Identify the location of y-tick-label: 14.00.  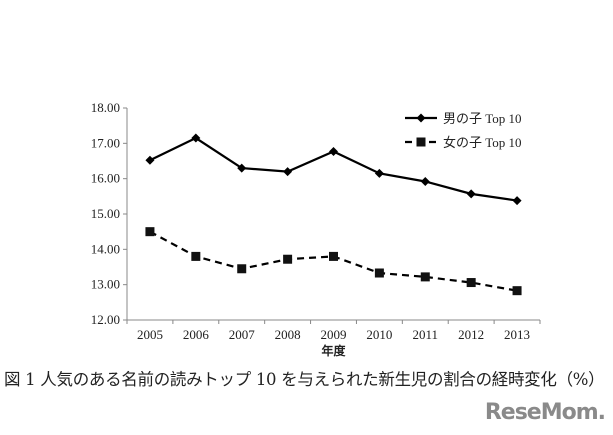
(105, 248).